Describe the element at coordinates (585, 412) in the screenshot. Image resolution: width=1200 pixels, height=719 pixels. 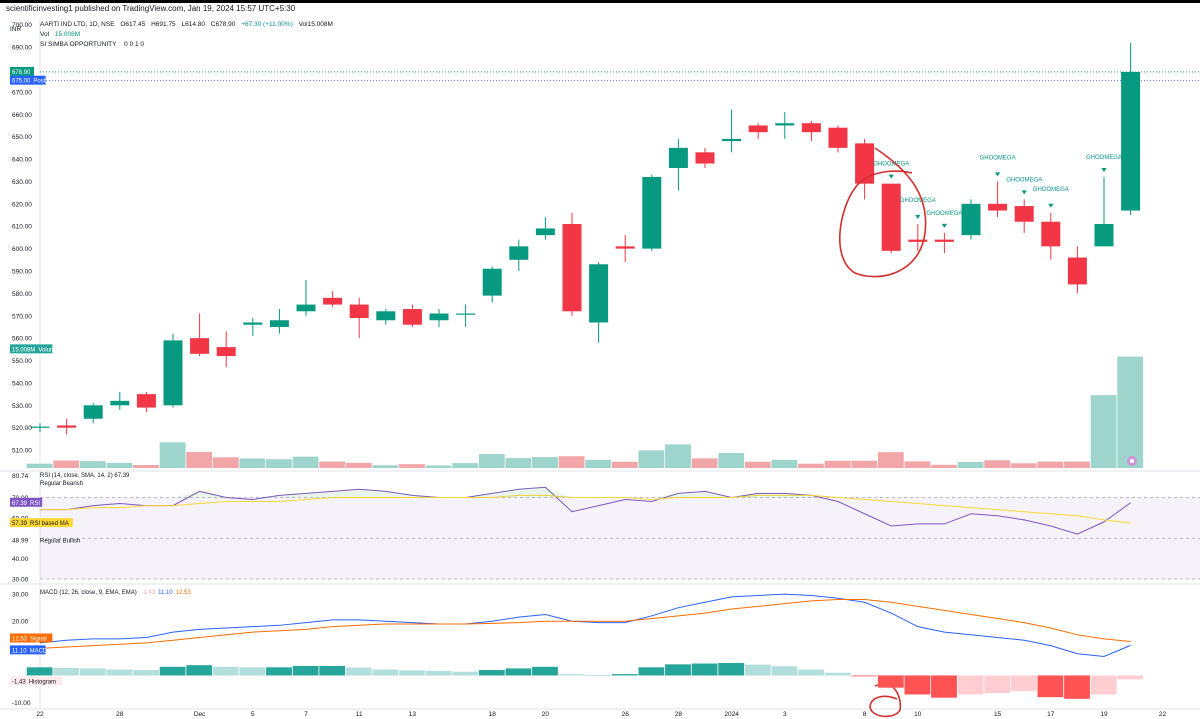
I see `volume-bars` at that location.